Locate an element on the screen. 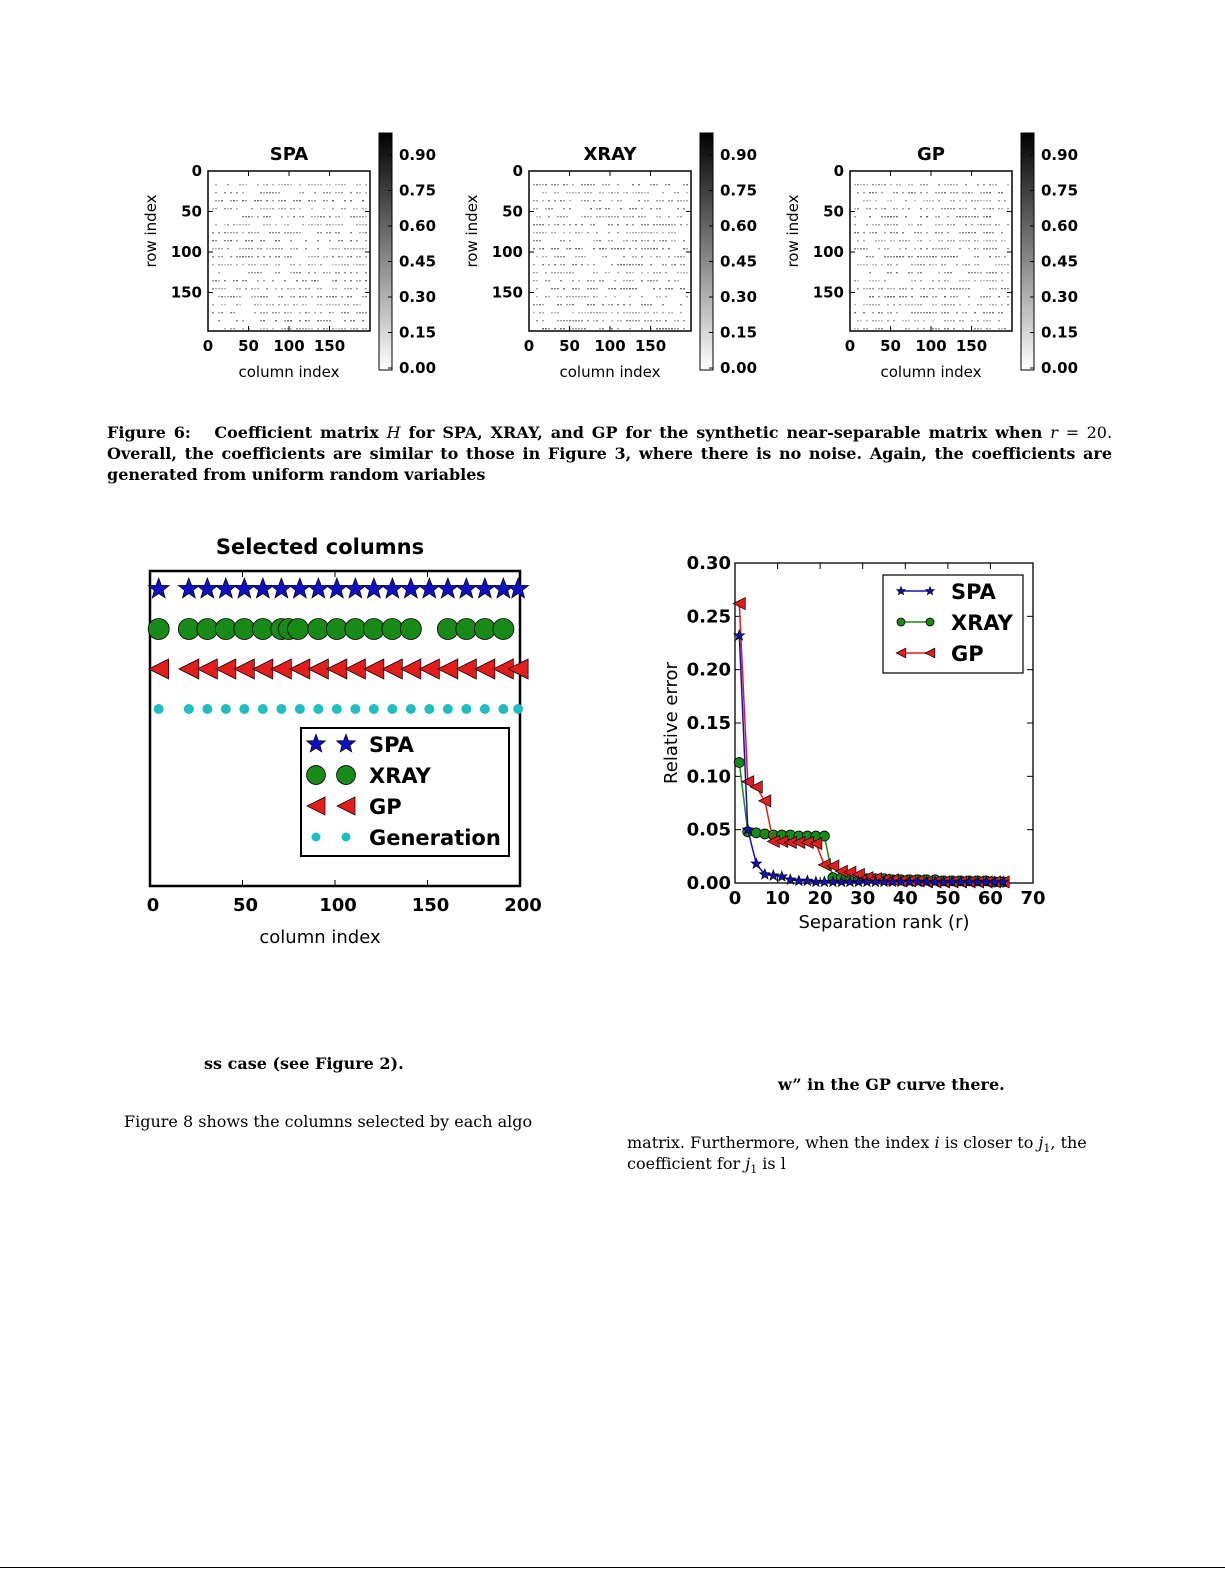  y-axis-label: Relative error is located at coordinates (671, 722).